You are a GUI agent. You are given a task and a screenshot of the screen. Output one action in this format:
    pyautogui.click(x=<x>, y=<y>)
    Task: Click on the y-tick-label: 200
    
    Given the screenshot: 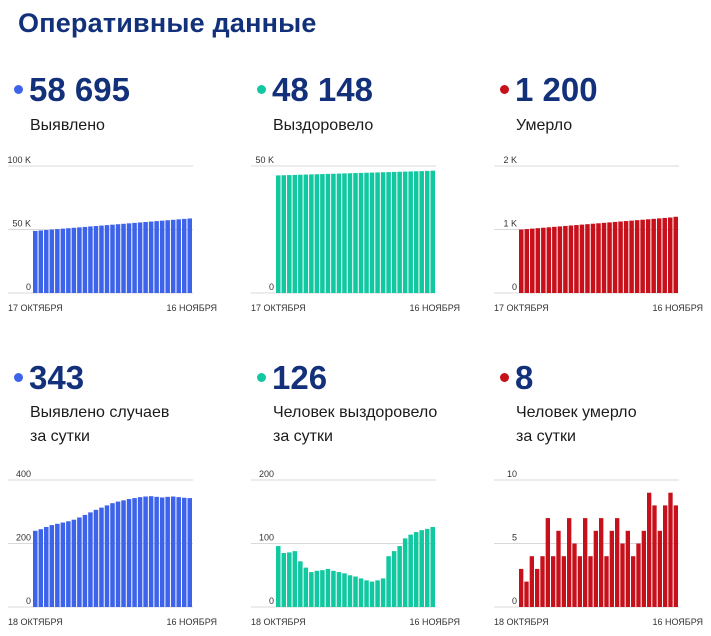 What is the action you would take?
    pyautogui.click(x=23, y=538)
    